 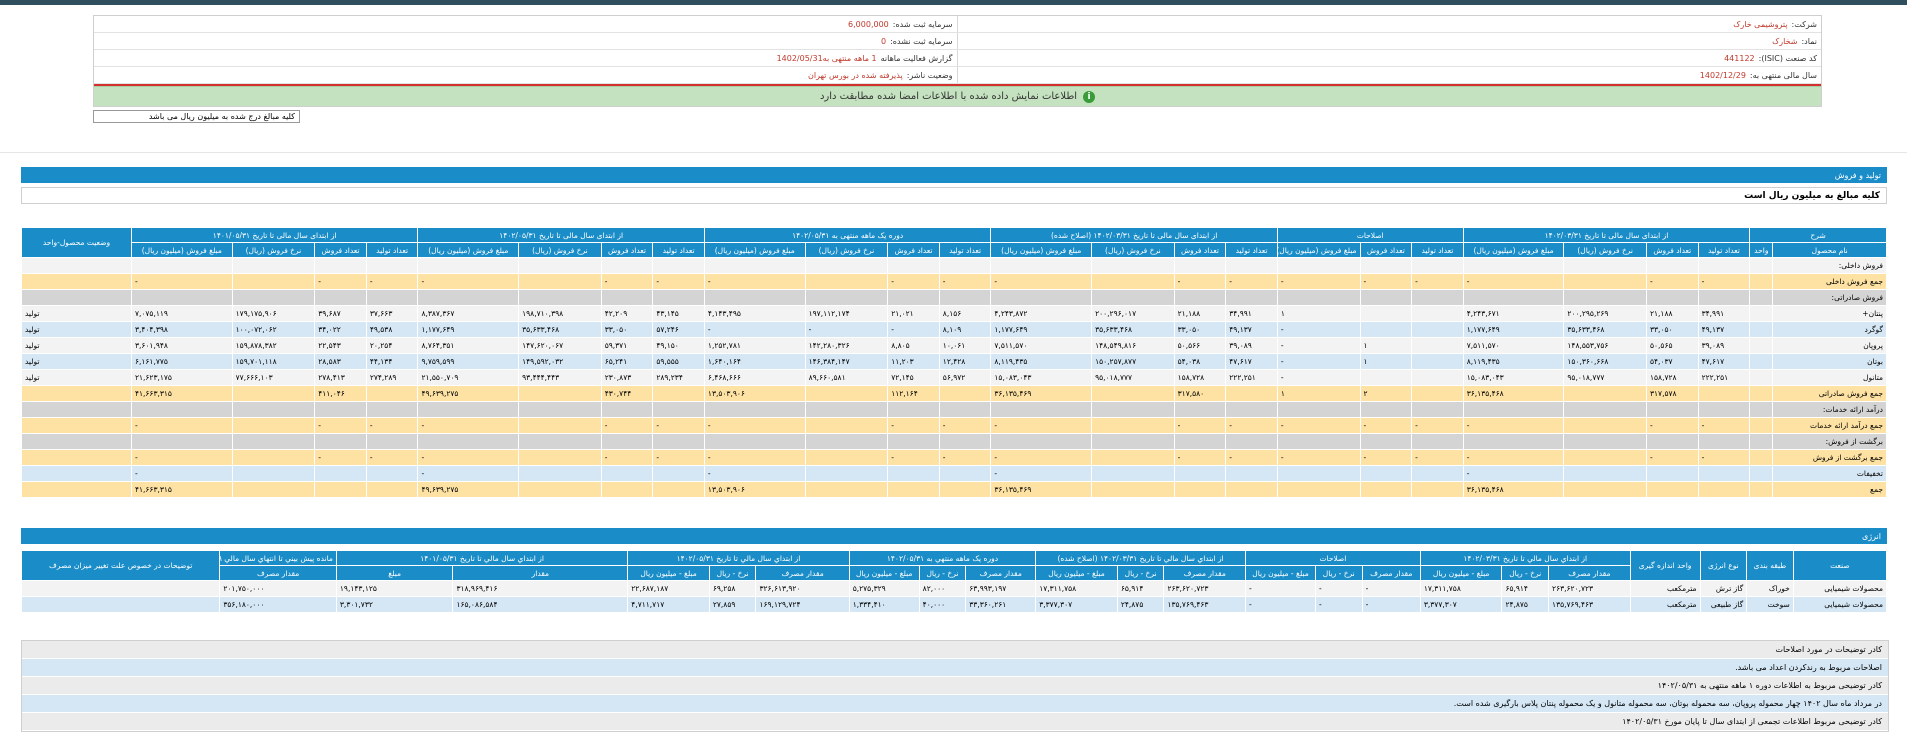 What do you see at coordinates (1724, 361) in the screenshot?
I see `table-cell: ۴۷,۶۱۷` at bounding box center [1724, 361].